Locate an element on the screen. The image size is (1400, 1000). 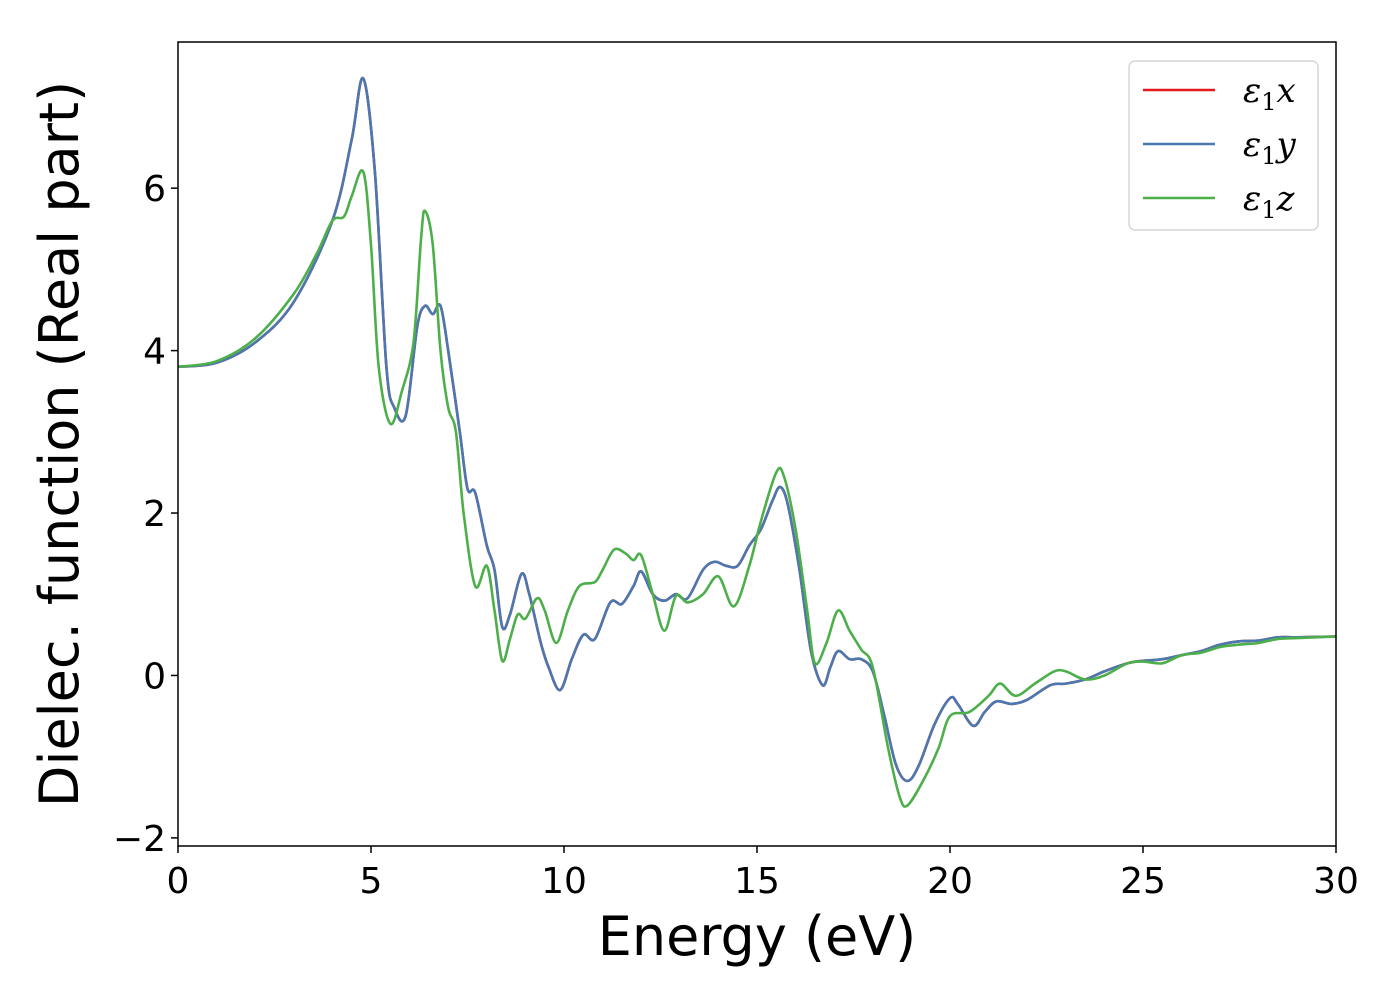
y-tick-label: 4 is located at coordinates (154, 352).